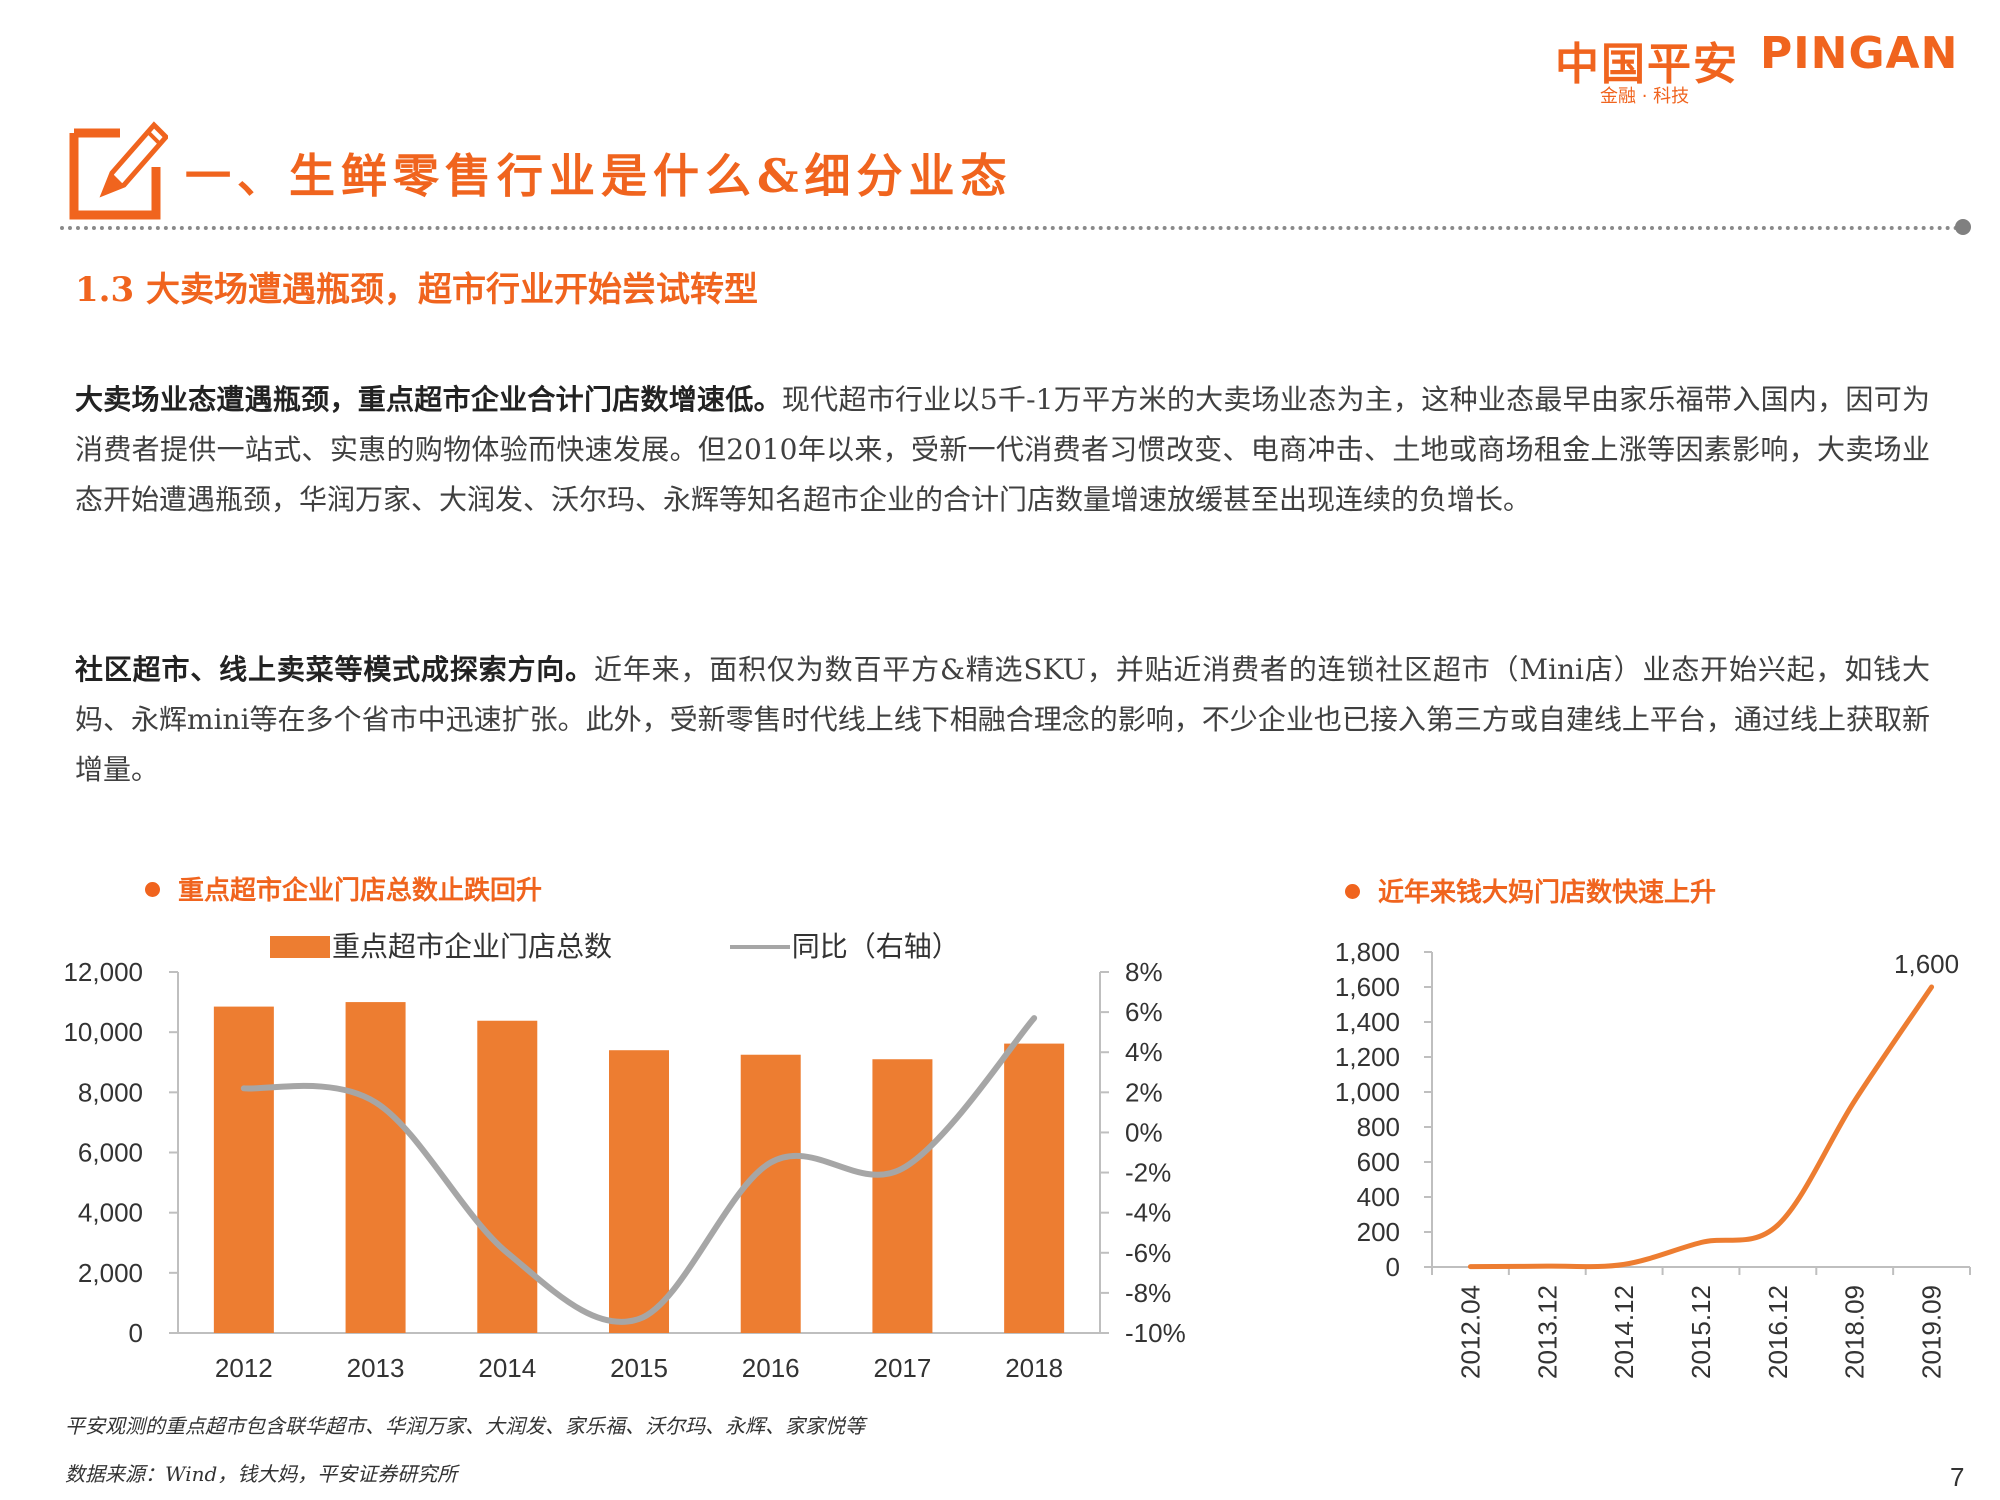 This screenshot has width=2000, height=1500. Describe the element at coordinates (1378, 1232) in the screenshot. I see `chart-2-y-tick-label: 200` at that location.